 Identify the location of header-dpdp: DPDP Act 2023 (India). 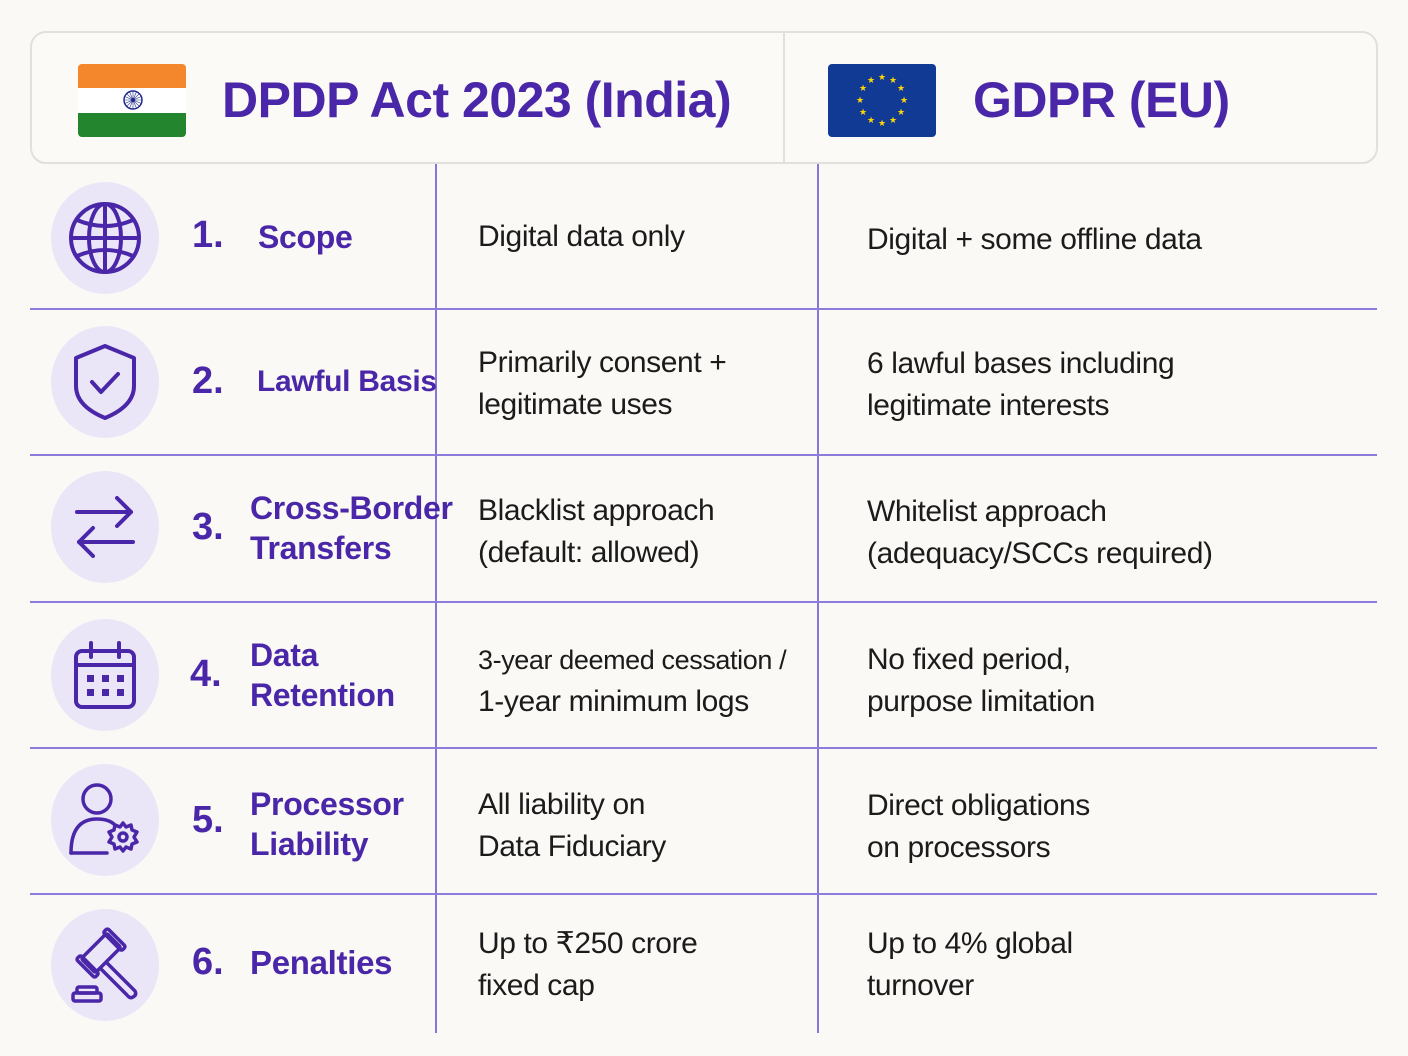
(408, 97).